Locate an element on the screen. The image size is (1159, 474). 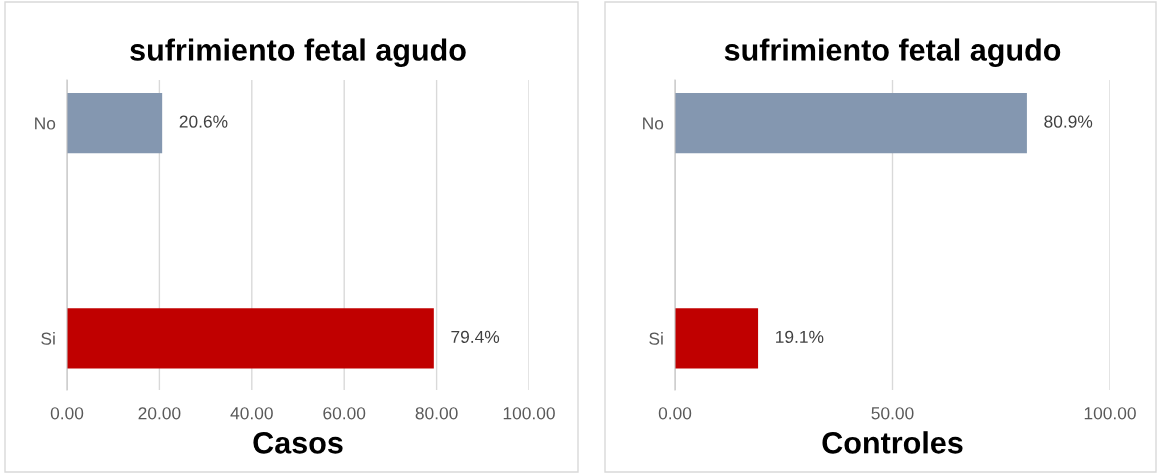
x-axis-title: Casos is located at coordinates (298, 442).